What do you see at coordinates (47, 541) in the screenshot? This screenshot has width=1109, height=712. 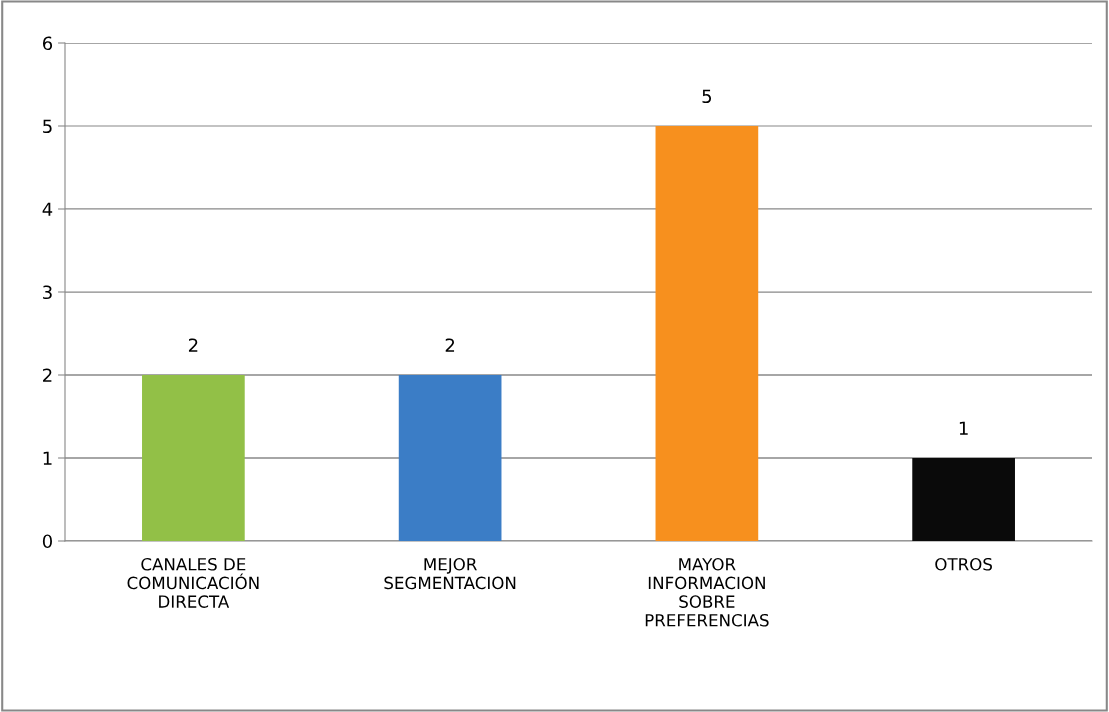 I see `y-tick-label: 0` at bounding box center [47, 541].